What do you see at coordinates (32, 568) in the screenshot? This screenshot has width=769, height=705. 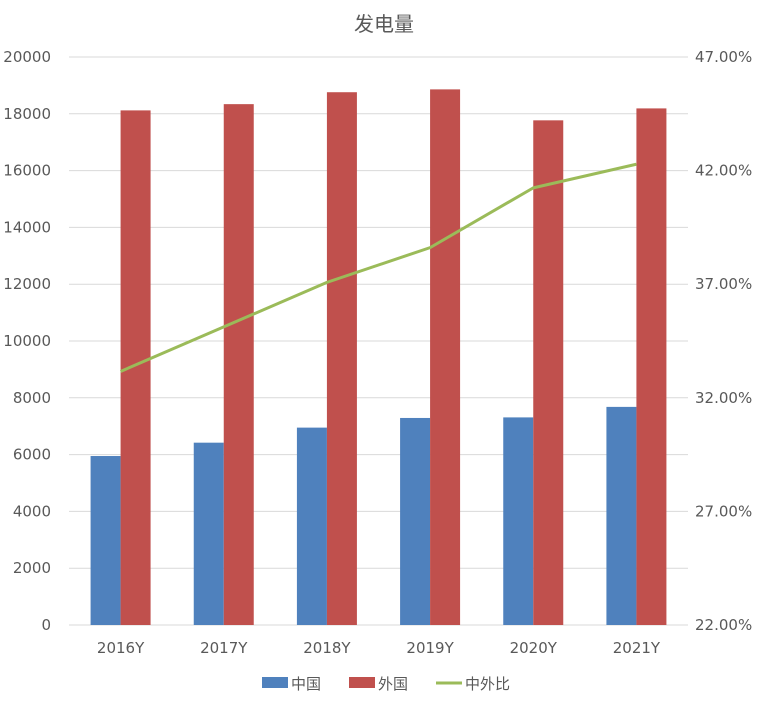 I see `y-tick-label: 2000` at bounding box center [32, 568].